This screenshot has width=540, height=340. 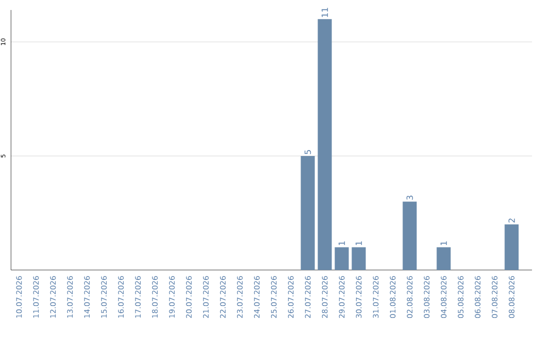 What do you see at coordinates (511, 220) in the screenshot?
I see `data-label: 2` at bounding box center [511, 220].